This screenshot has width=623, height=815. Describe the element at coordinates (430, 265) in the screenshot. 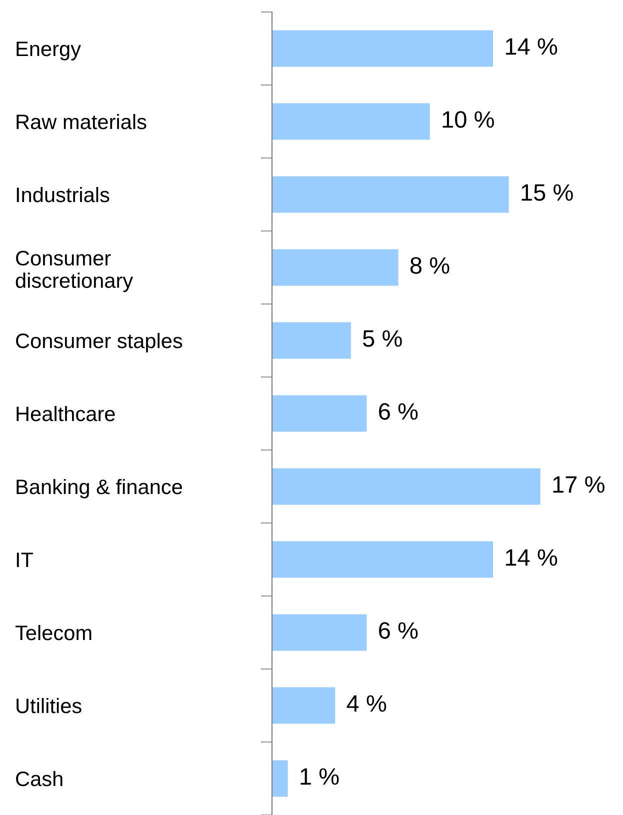

I see `data-label: 8 %` at that location.